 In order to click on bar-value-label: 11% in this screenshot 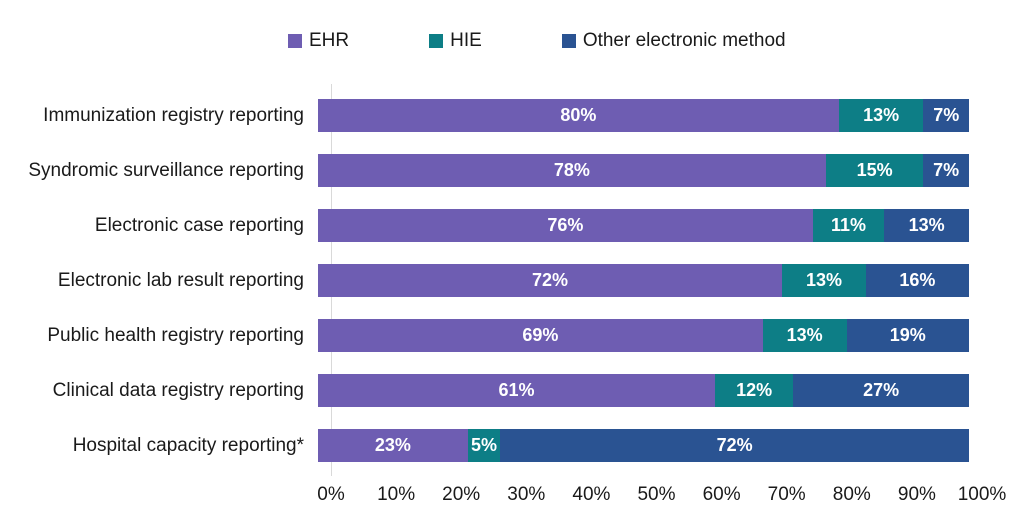, I will do `click(849, 225)`.